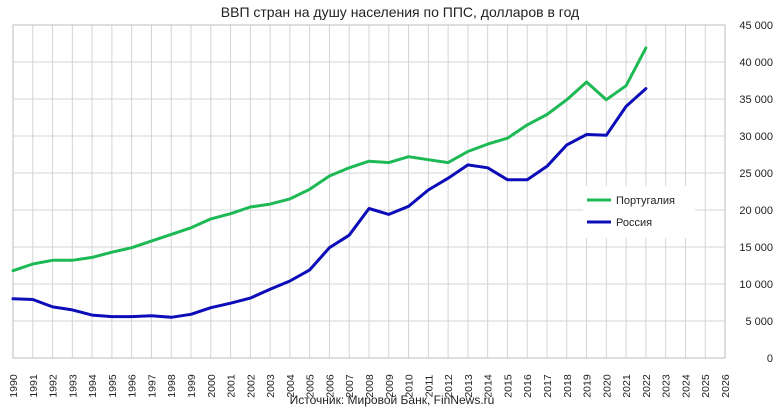 The width and height of the screenshot is (780, 411). Describe the element at coordinates (370, 386) in the screenshot. I see `x-tick-label: 2008` at that location.